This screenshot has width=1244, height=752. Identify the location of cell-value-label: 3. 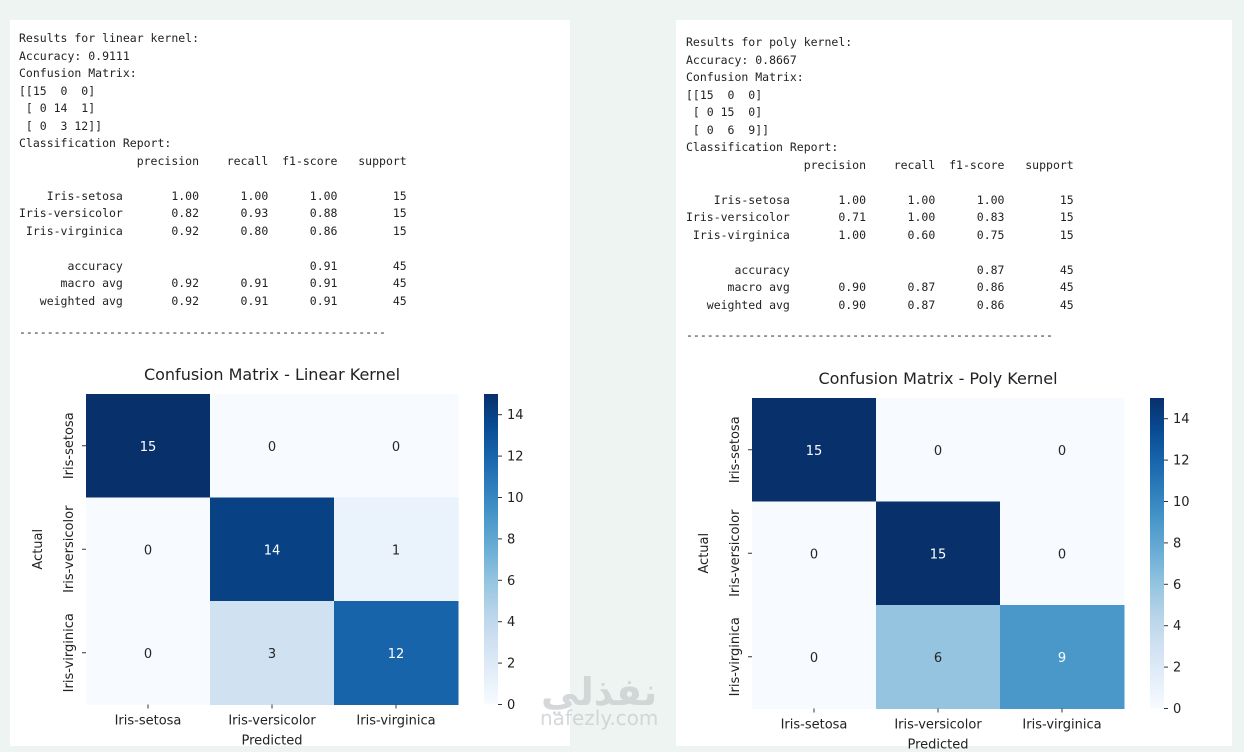
(272, 654).